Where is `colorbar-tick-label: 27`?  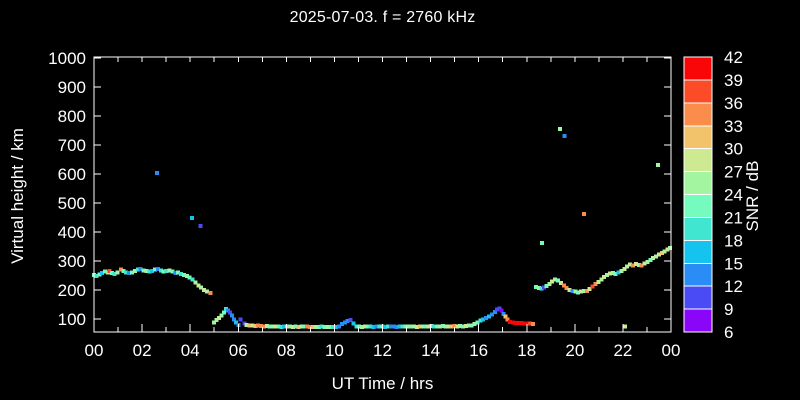
colorbar-tick-label: 27 is located at coordinates (733, 172).